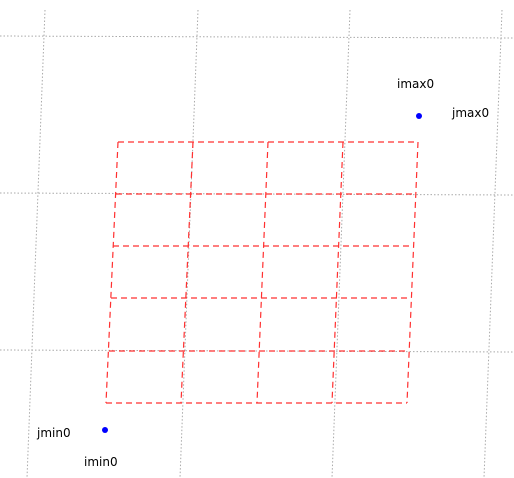  What do you see at coordinates (101, 462) in the screenshot?
I see `imin-label: imin0` at bounding box center [101, 462].